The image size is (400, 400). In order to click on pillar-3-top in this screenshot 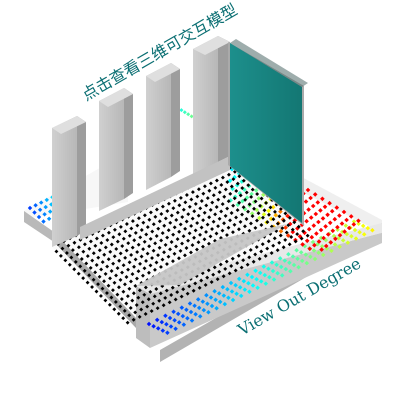, I will do `click(163, 72)`.